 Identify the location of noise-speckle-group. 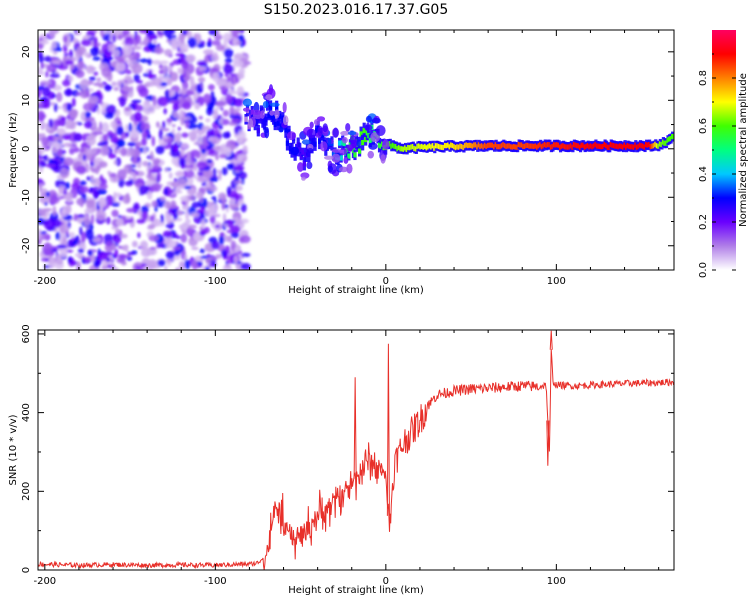
(145, 150).